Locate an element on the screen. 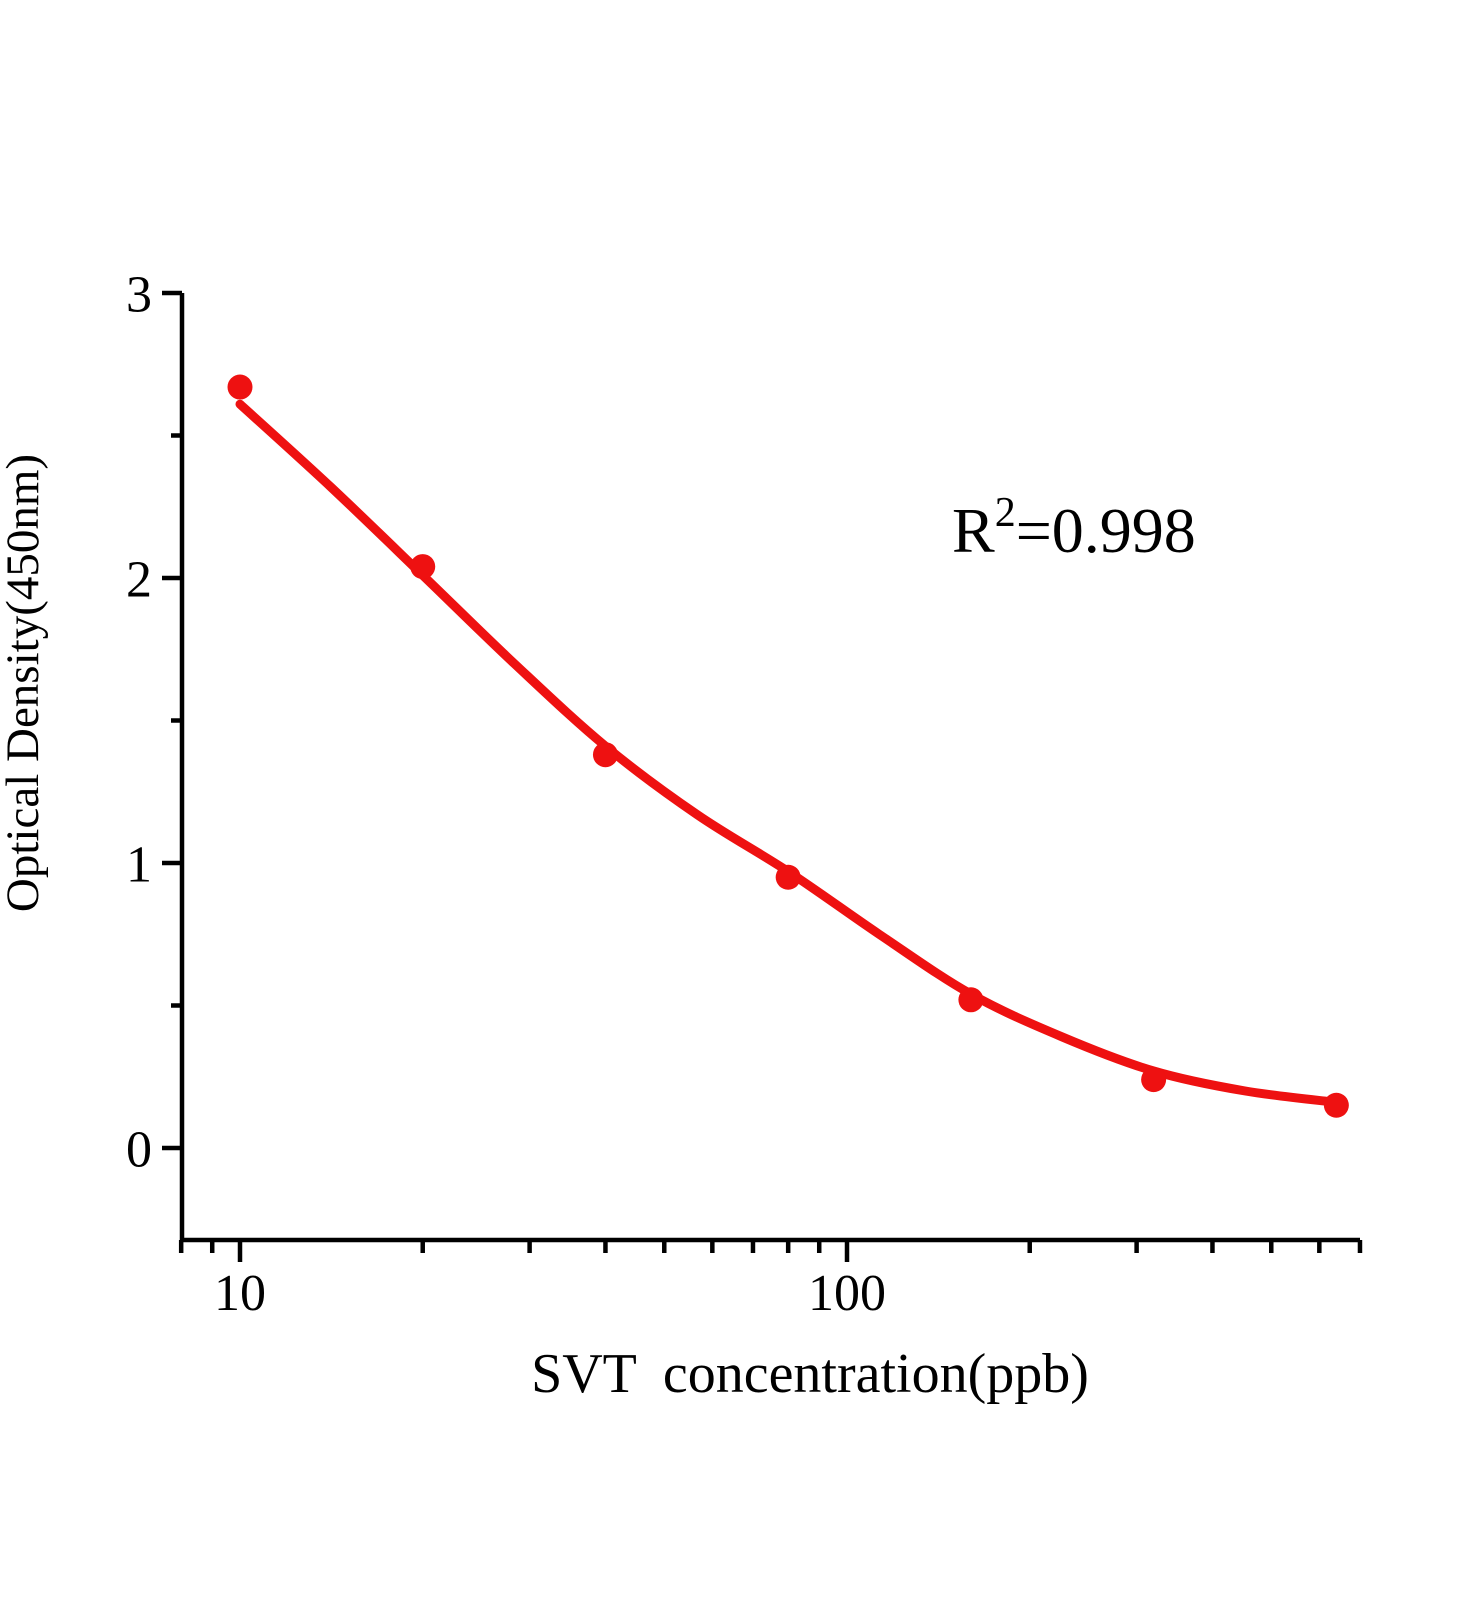  x-axis-title: SVT concentration(ppb) is located at coordinates (810, 1374).